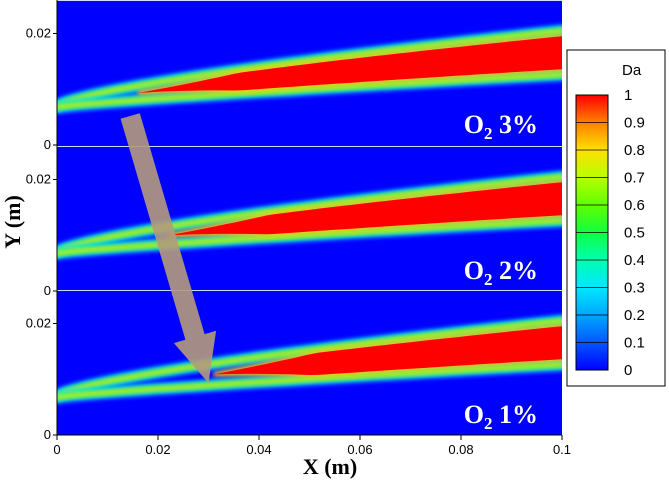 Image resolution: width=669 pixels, height=500 pixels. What do you see at coordinates (56, 449) in the screenshot?
I see `x-tick-label: 0` at bounding box center [56, 449].